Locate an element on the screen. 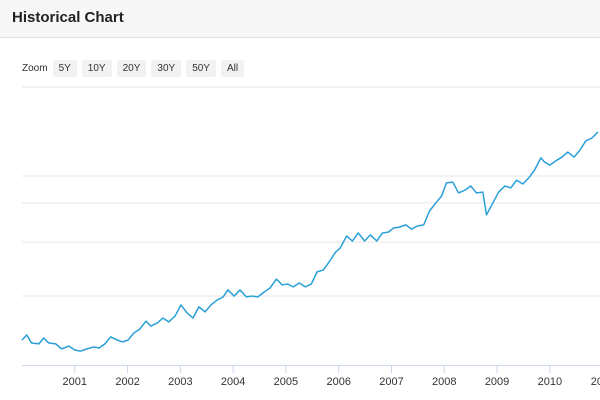  zoom-label: Zoom is located at coordinates (35, 68).